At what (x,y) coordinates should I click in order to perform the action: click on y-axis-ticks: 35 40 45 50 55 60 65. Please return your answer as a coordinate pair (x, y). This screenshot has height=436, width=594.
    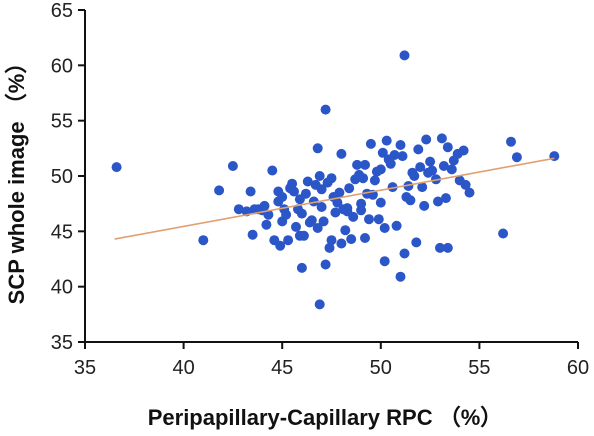
    Looking at the image, I should click on (68, 177).